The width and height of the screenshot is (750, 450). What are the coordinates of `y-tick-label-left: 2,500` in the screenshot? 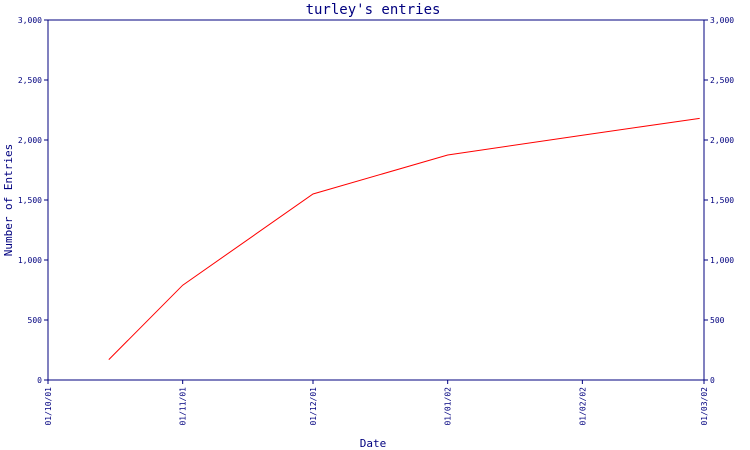 It's located at (30, 80).